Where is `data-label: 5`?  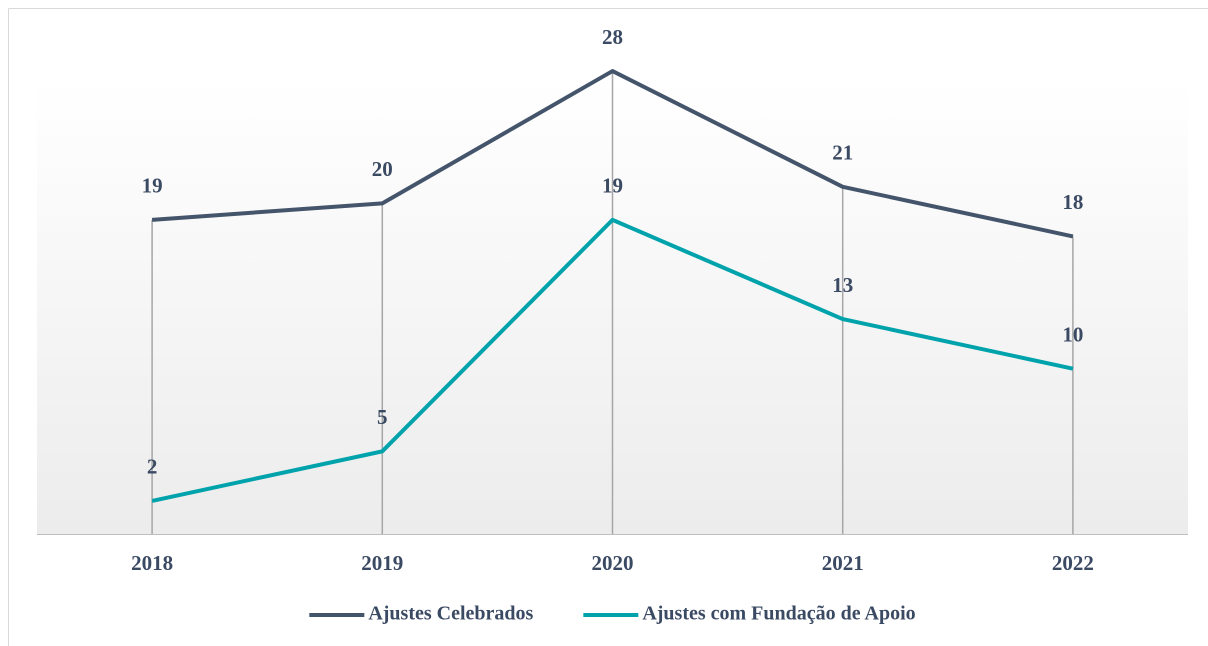
data-label: 5 is located at coordinates (382, 417).